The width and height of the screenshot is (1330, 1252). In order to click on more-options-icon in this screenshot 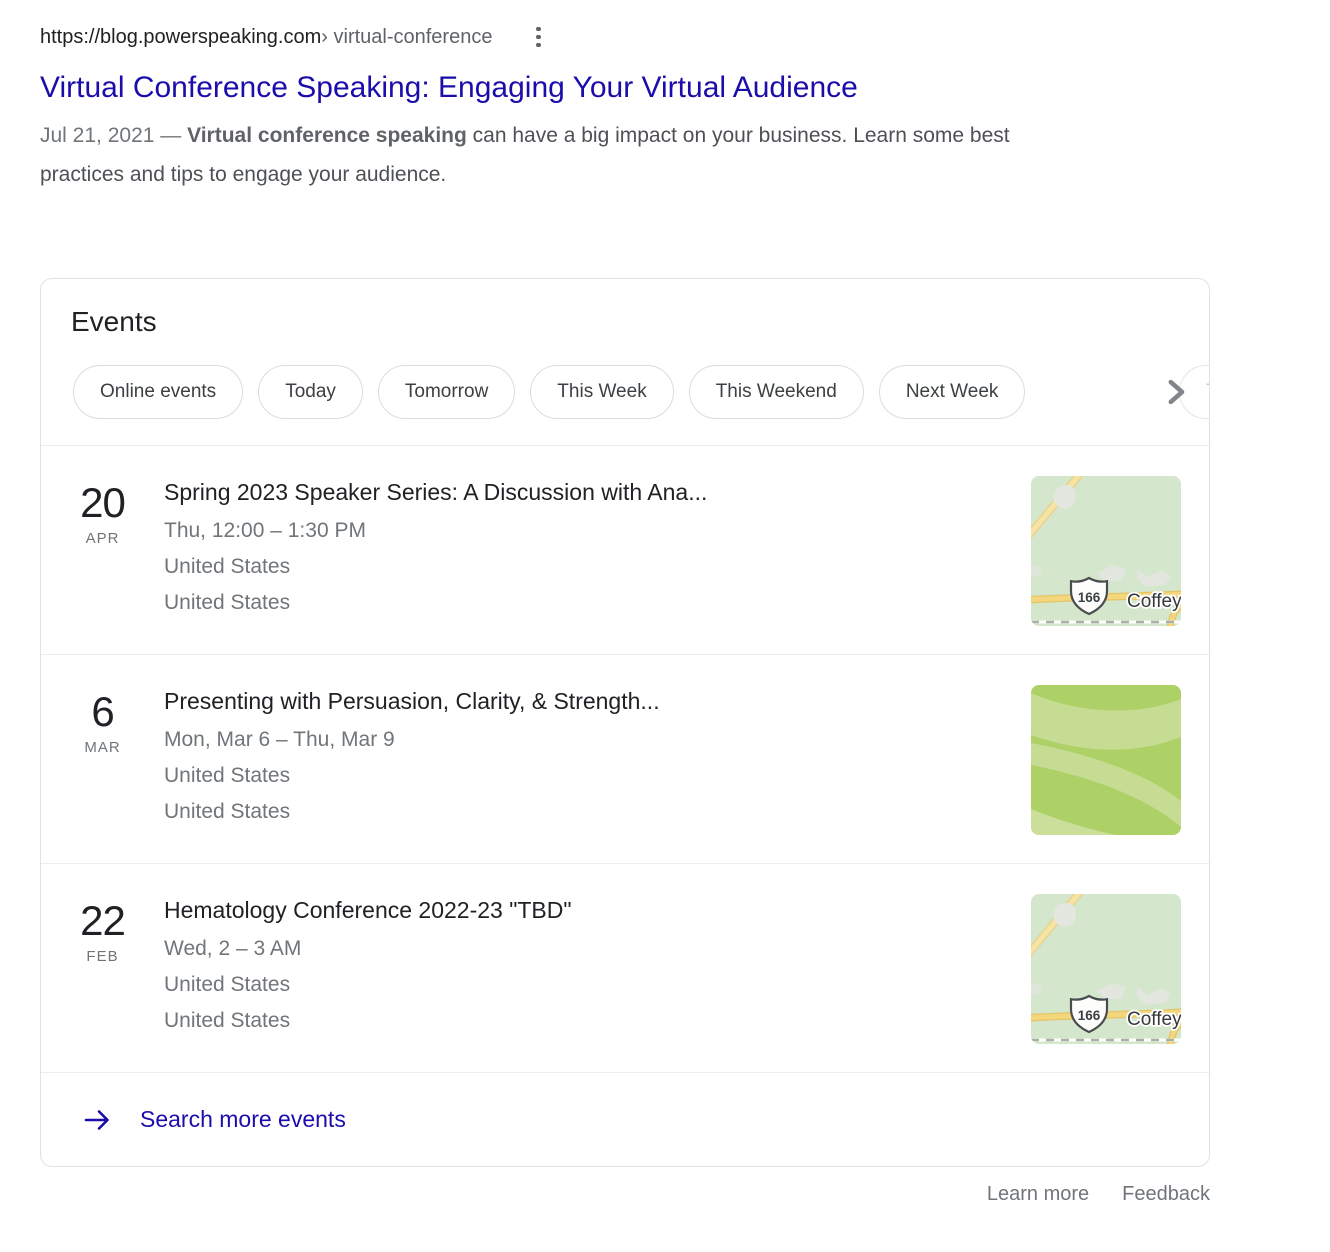, I will do `click(538, 37)`.